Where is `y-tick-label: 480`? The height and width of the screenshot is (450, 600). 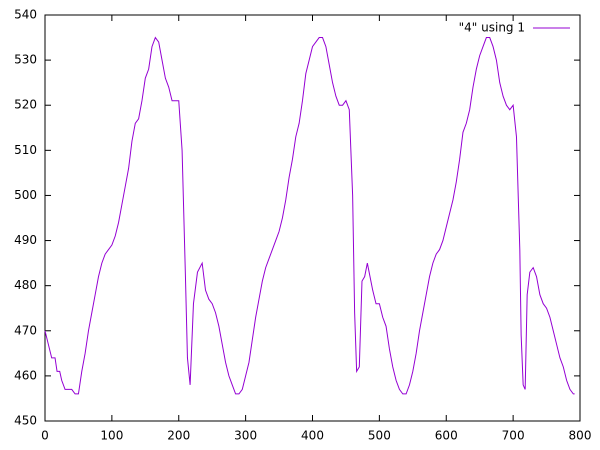 y-tick-label: 480 is located at coordinates (25, 285).